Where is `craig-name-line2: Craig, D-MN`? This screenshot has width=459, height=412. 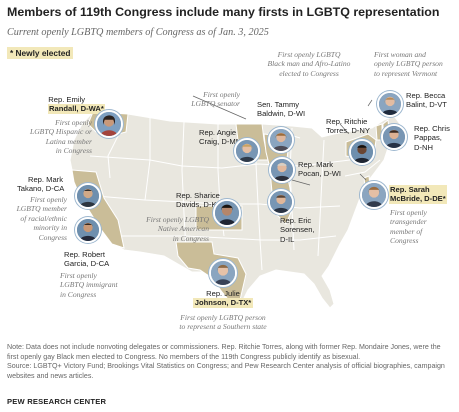
craig-name-line2: Craig, D-MN is located at coordinates (220, 142).